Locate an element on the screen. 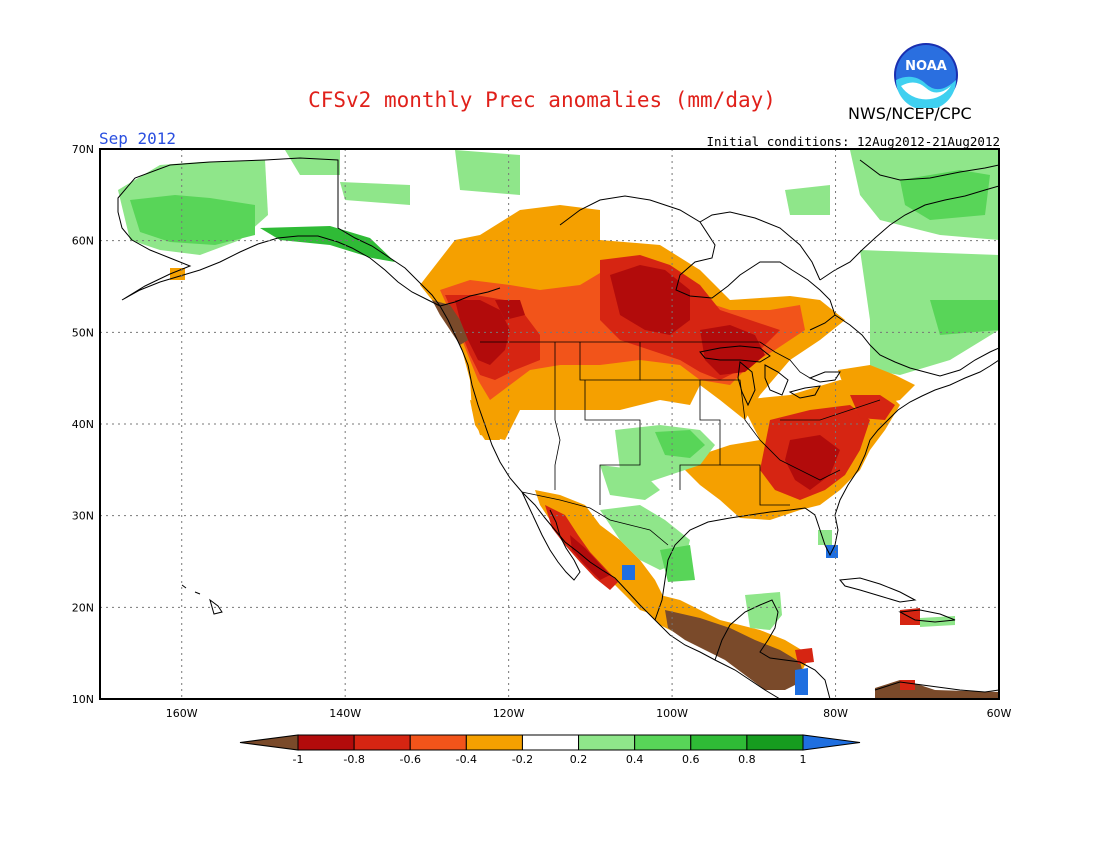  lon-tick-label: 140W is located at coordinates (345, 713).